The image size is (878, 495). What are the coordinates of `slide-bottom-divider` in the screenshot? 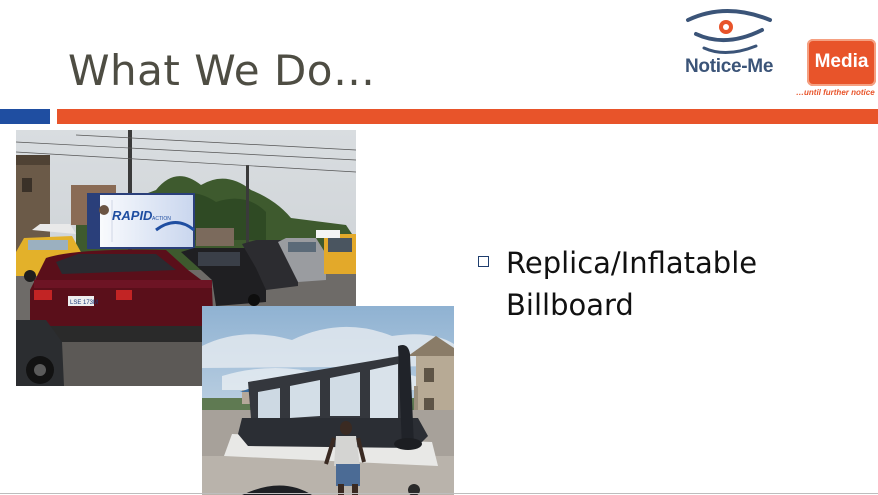 It's located at (439, 493).